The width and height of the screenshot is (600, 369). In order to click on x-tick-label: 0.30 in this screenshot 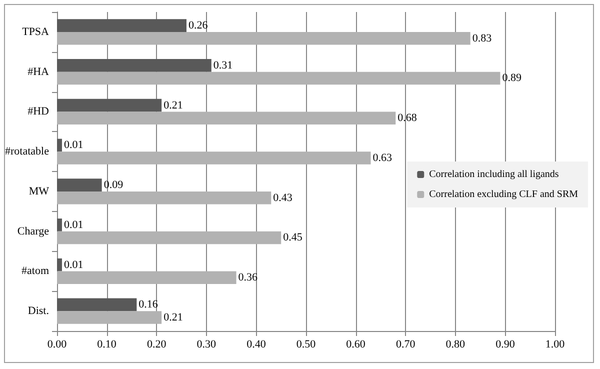, I will do `click(206, 344)`.